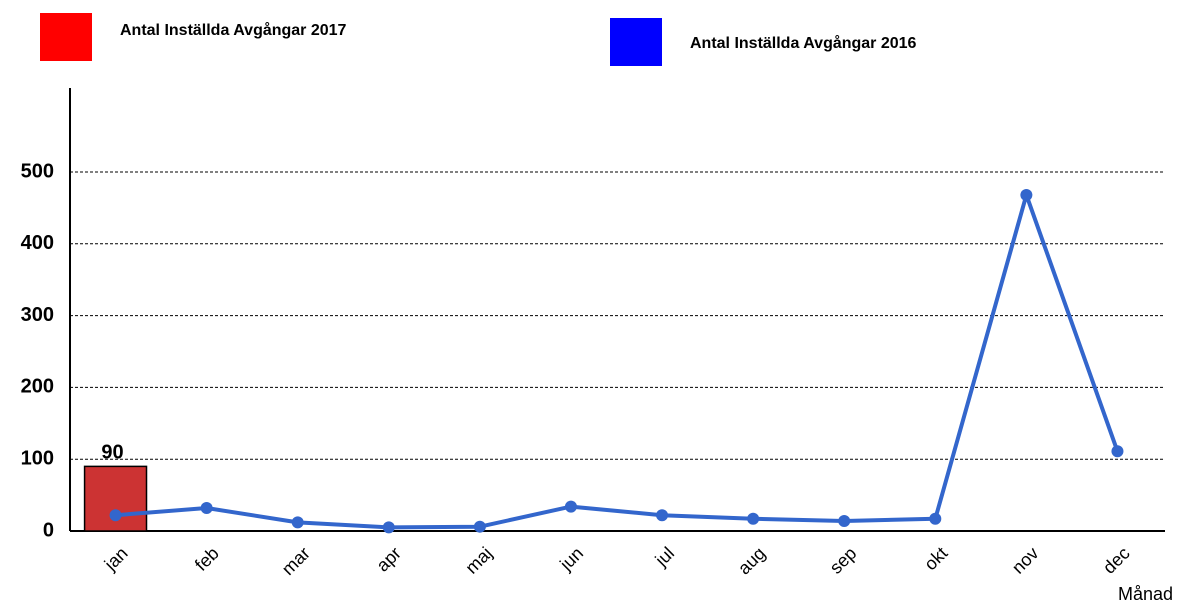  I want to click on x-tick-label: jan, so click(116, 559).